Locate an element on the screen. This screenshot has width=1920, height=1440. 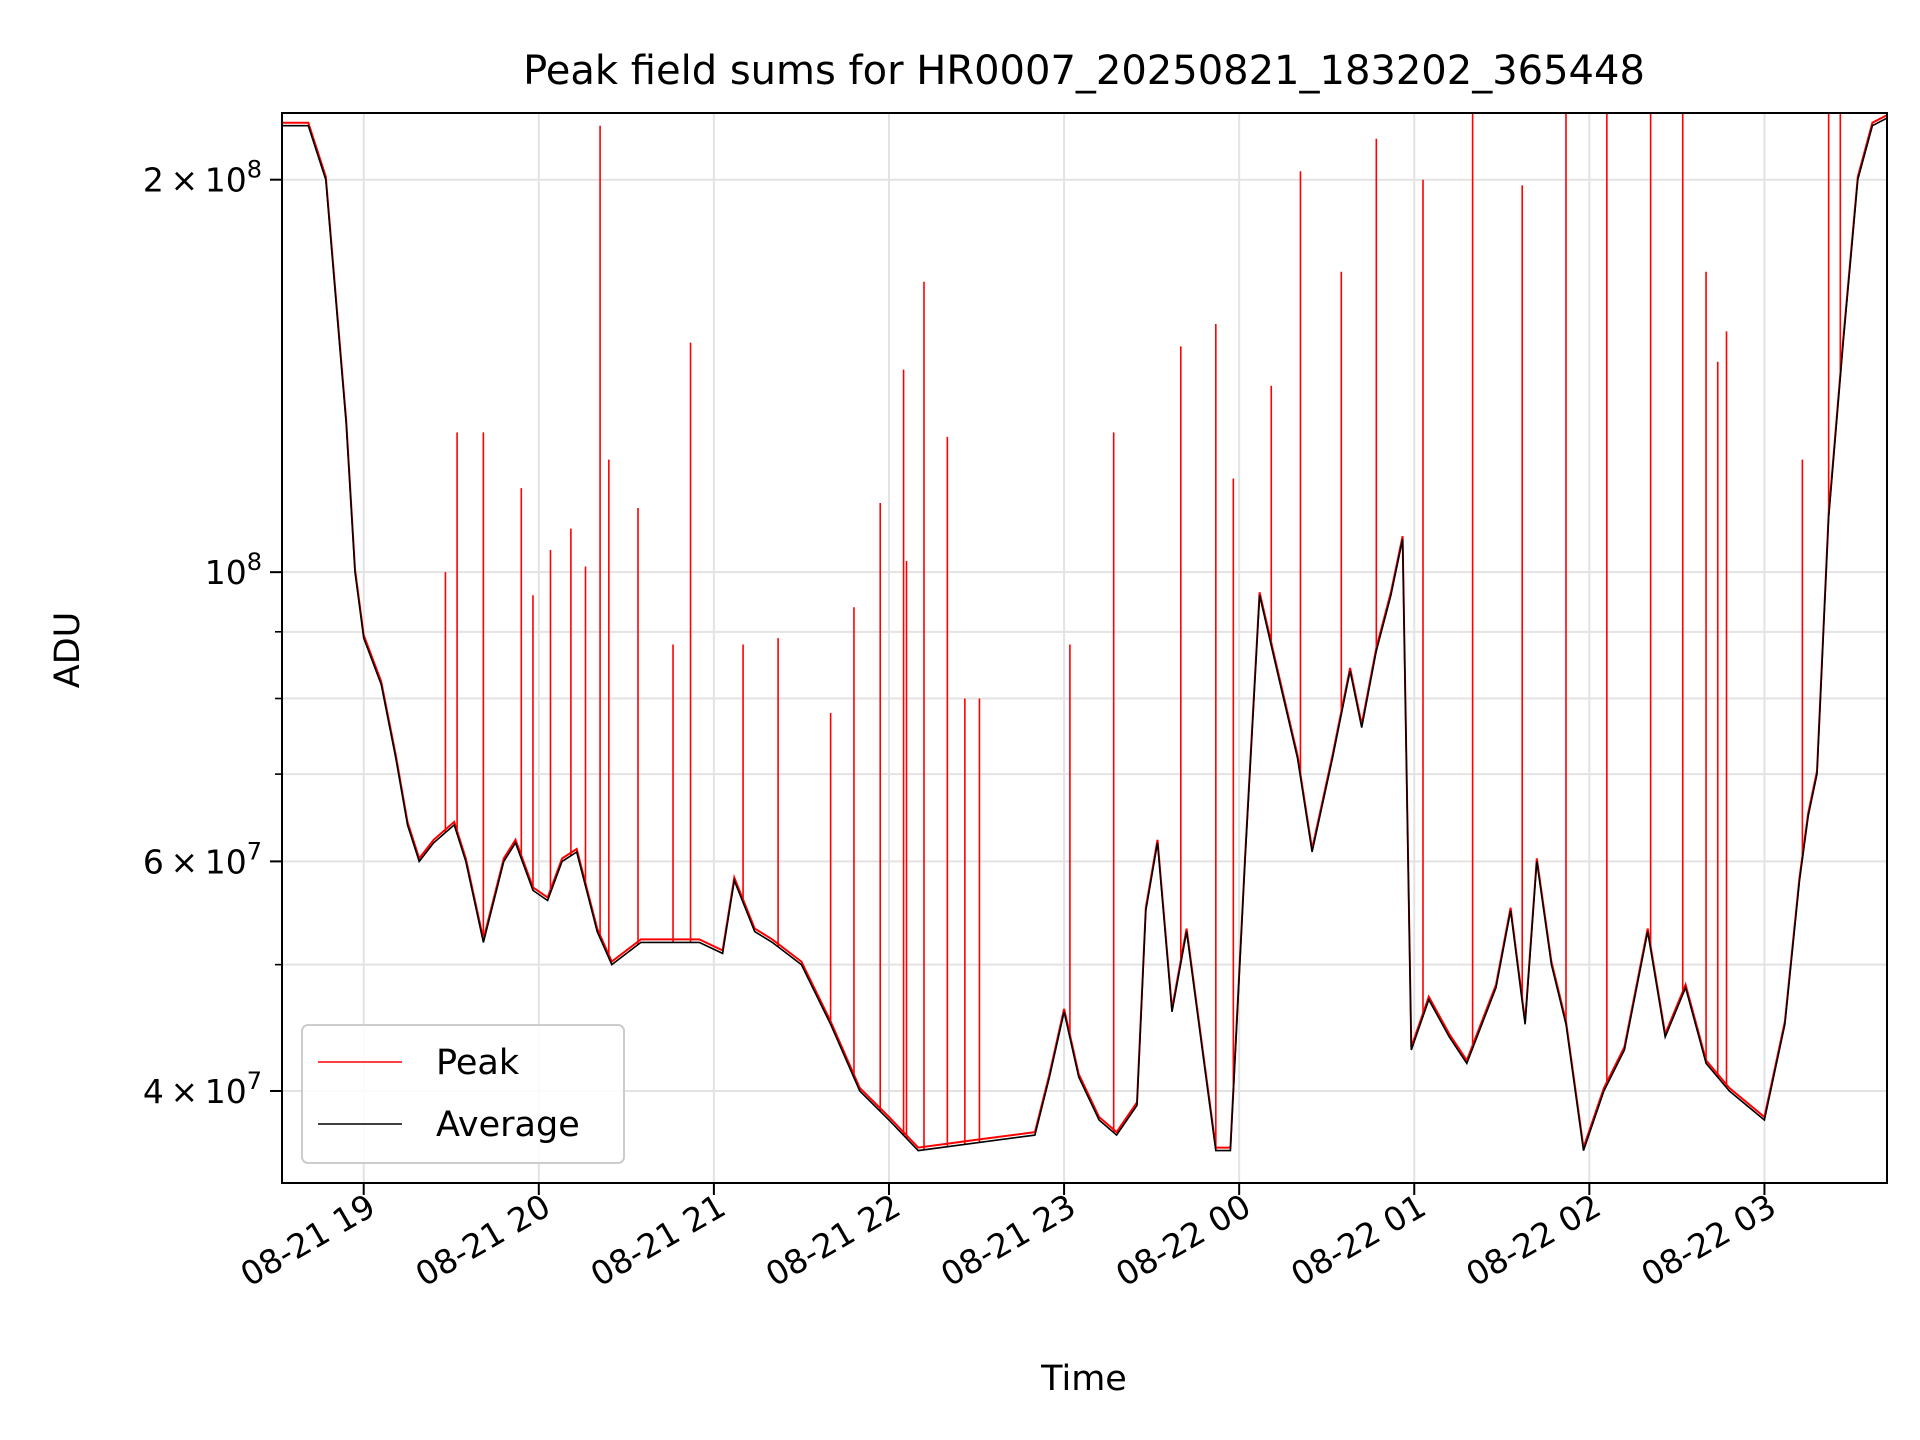
x-axis-label: Time is located at coordinates (1083, 1379).